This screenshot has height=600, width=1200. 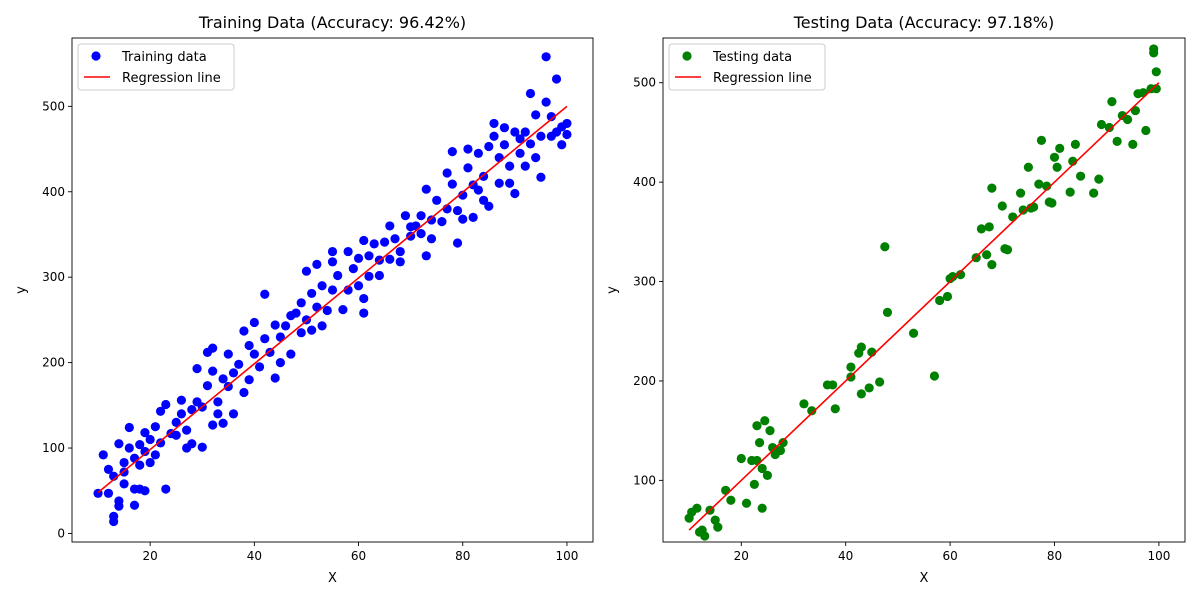 What do you see at coordinates (924, 578) in the screenshot?
I see `testing-x-axis-label: X` at bounding box center [924, 578].